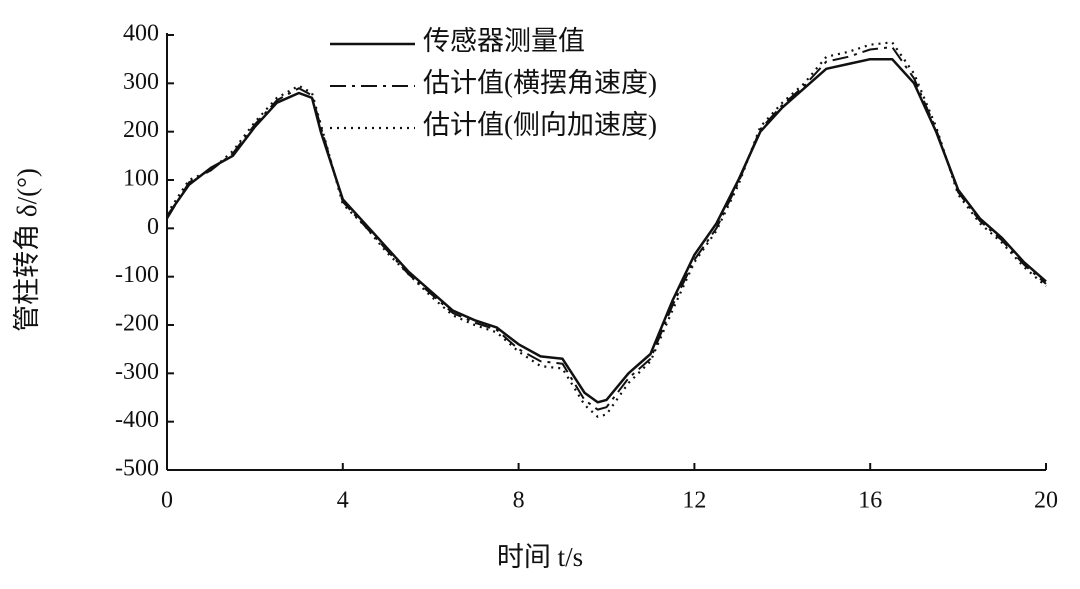 This screenshot has width=1080, height=589. I want to click on y-tick-label: 100, so click(141, 179).